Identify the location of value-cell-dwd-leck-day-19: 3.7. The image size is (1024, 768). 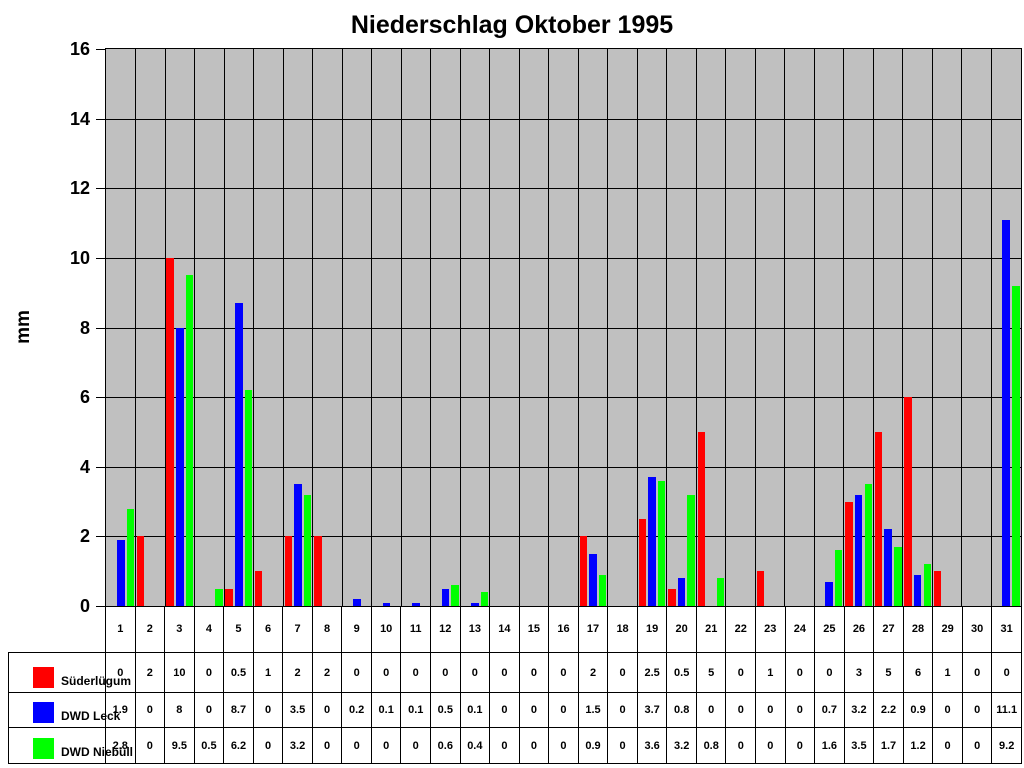
(652, 710).